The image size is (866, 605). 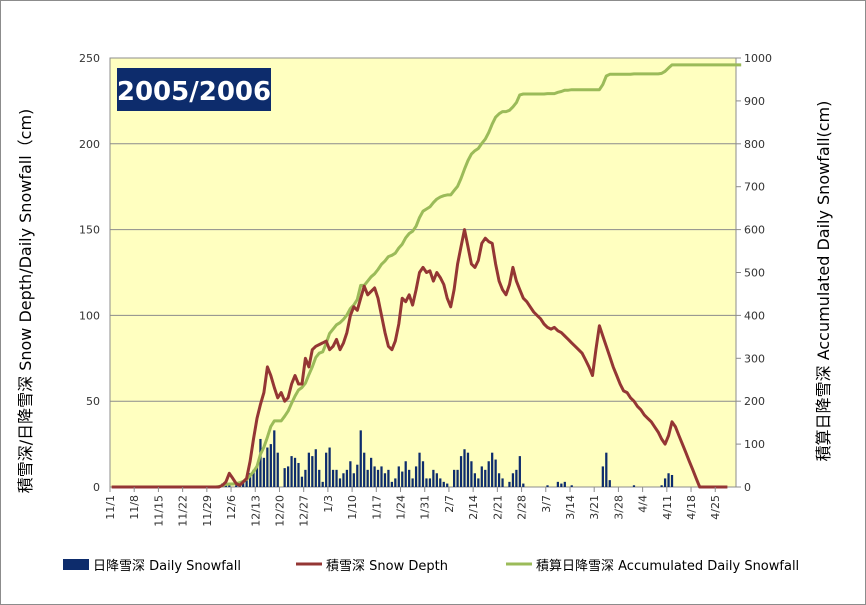 I want to click on x-tick-label: 12/6, so click(x=231, y=507).